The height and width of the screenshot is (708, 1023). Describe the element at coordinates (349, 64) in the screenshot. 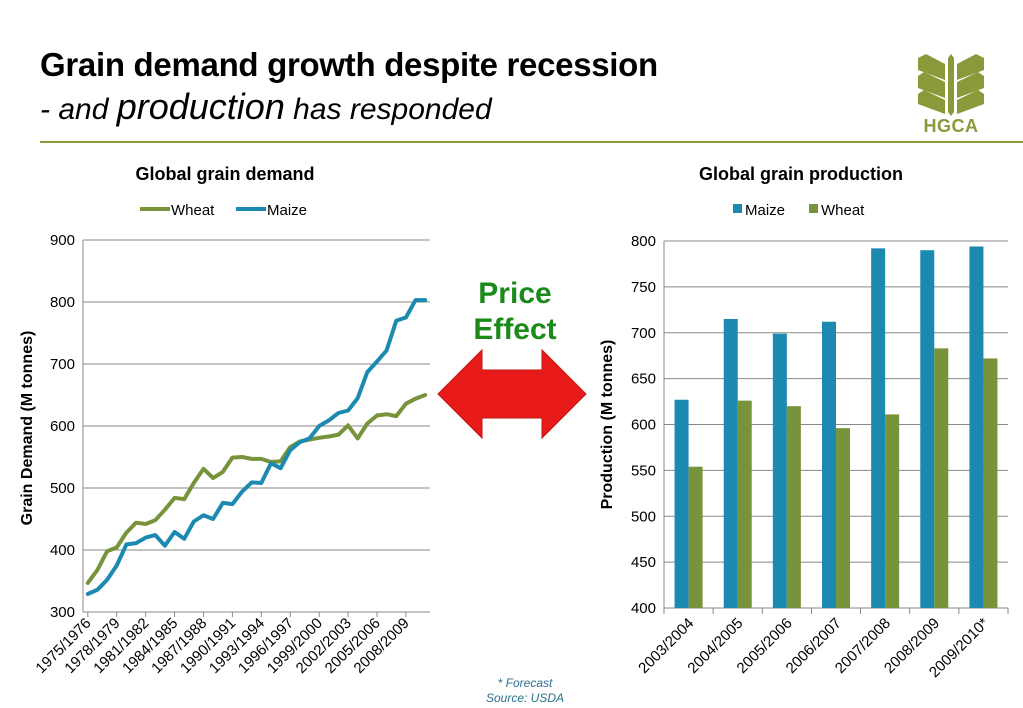

I see `slide-title: Grain demand growth despite recession` at that location.